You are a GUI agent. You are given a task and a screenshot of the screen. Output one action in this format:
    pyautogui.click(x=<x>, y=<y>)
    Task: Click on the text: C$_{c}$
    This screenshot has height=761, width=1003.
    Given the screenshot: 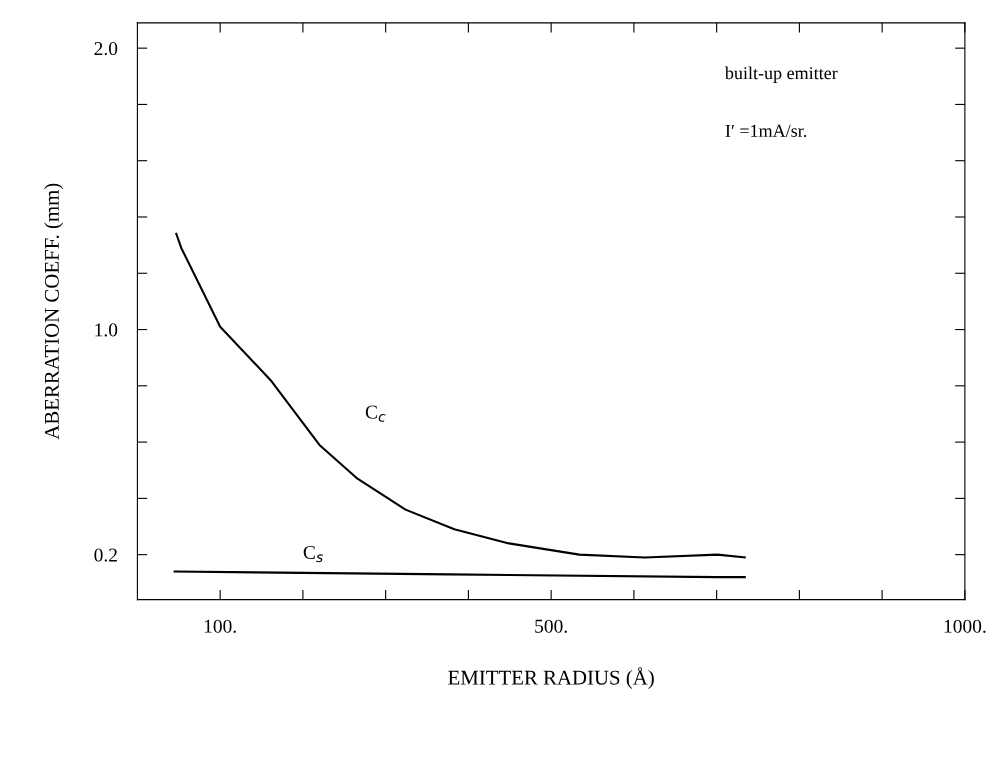 What is the action you would take?
    pyautogui.click(x=375, y=413)
    